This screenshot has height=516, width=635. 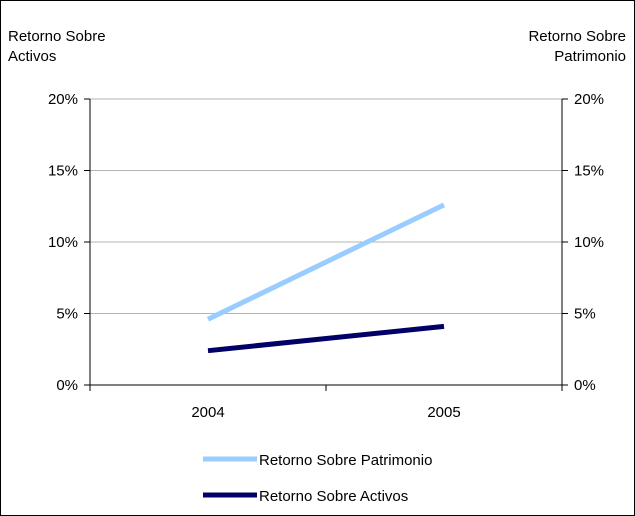 I want to click on left-tick-label: 0%, so click(x=67, y=385).